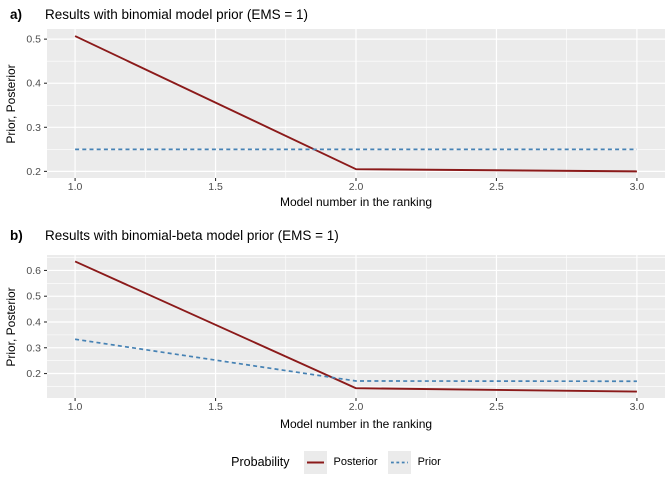 This screenshot has height=480, width=672. I want to click on panel-b-label: b), so click(16, 235).